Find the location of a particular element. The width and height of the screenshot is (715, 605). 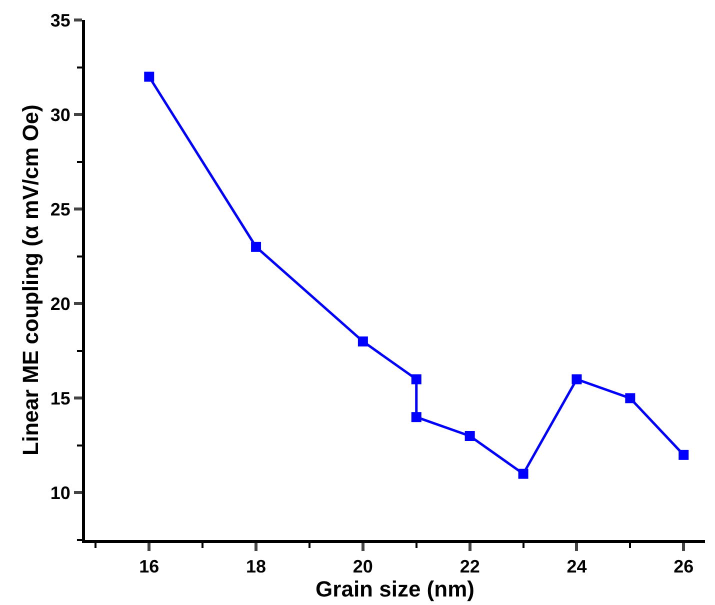

x-tick-label: 22 is located at coordinates (470, 566).